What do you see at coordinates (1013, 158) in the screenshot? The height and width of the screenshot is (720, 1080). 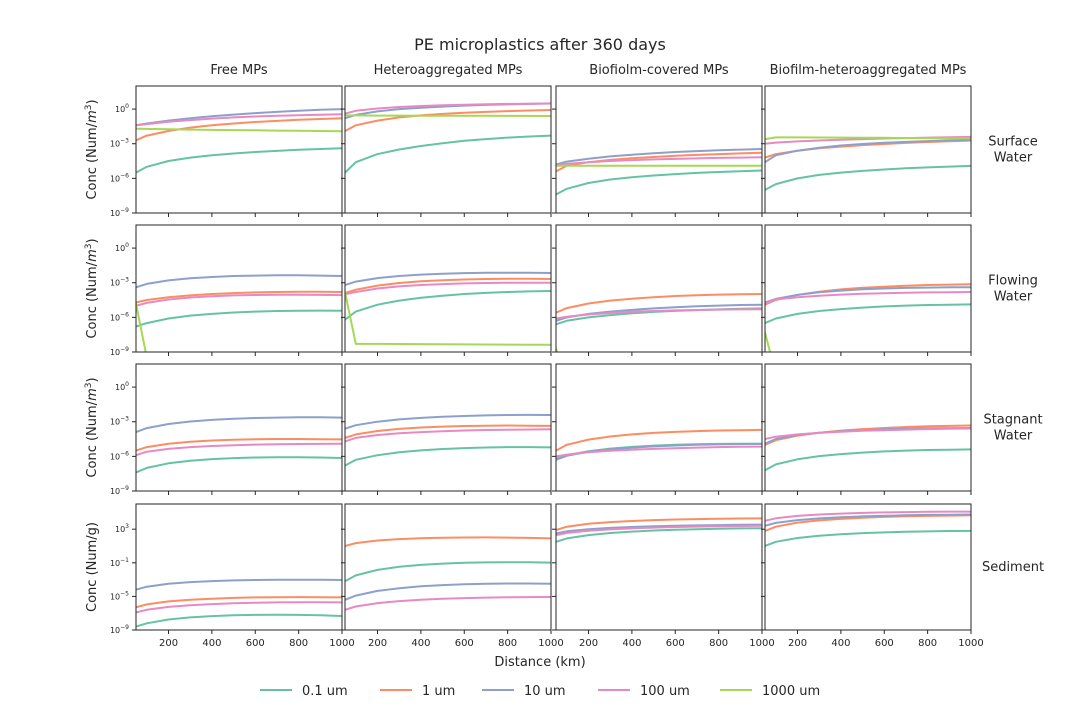 I see `row-label-0-line-1: Water` at bounding box center [1013, 158].